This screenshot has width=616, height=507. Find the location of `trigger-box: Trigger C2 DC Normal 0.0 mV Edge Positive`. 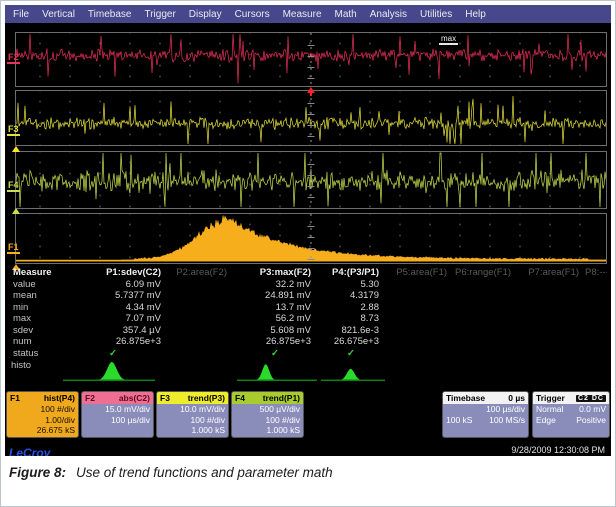

trigger-box: Trigger C2 DC Normal 0.0 mV Edge Positive is located at coordinates (571, 414).